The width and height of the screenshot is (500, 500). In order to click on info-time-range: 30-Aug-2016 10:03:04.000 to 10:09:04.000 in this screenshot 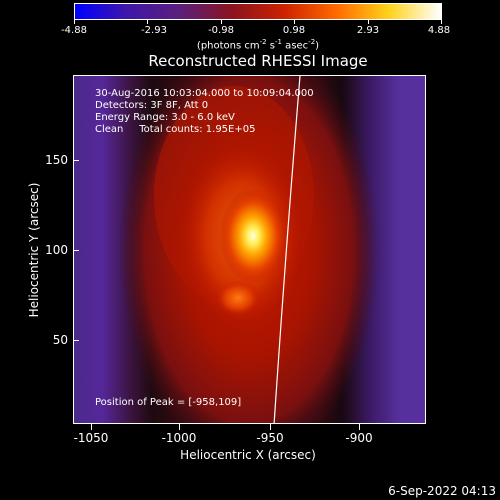, I will do `click(204, 93)`.